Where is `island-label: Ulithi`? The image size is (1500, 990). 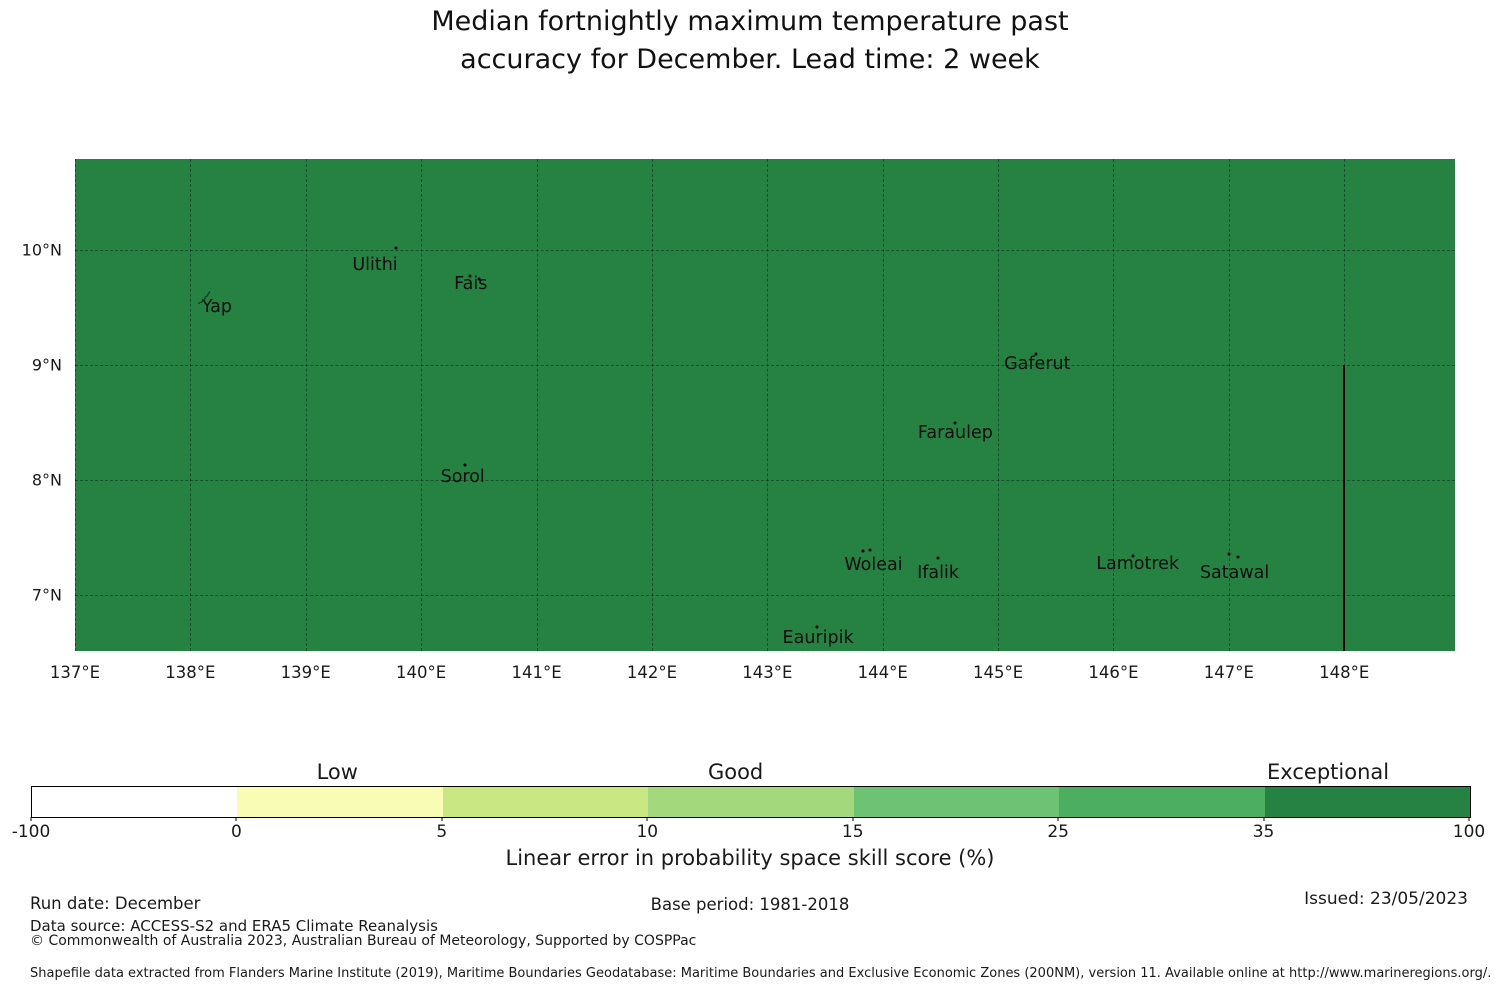
island-label: Ulithi is located at coordinates (375, 264).